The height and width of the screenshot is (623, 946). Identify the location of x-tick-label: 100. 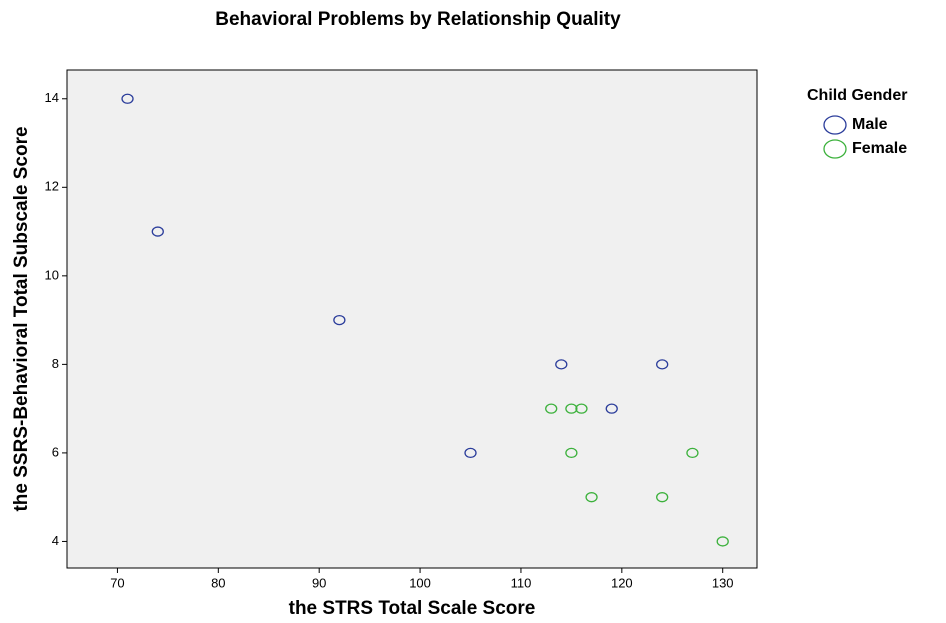
(420, 582).